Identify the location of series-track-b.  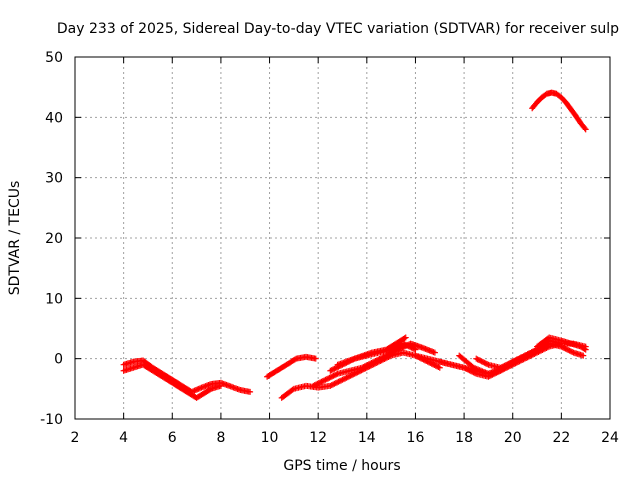
(172, 381).